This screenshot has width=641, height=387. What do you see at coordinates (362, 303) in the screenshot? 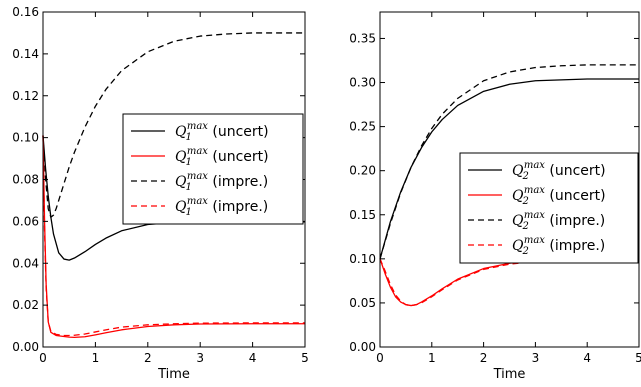
I see `y-tick-label: 0.05` at bounding box center [362, 303].